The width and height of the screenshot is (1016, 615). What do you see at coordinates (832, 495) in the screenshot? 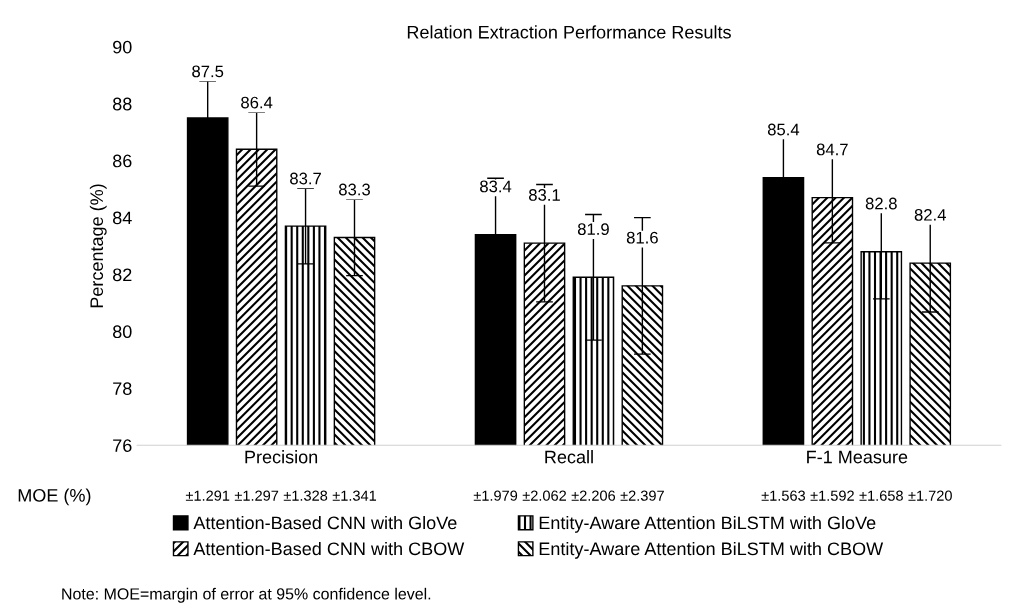
I see `text: ±1.592` at bounding box center [832, 495].